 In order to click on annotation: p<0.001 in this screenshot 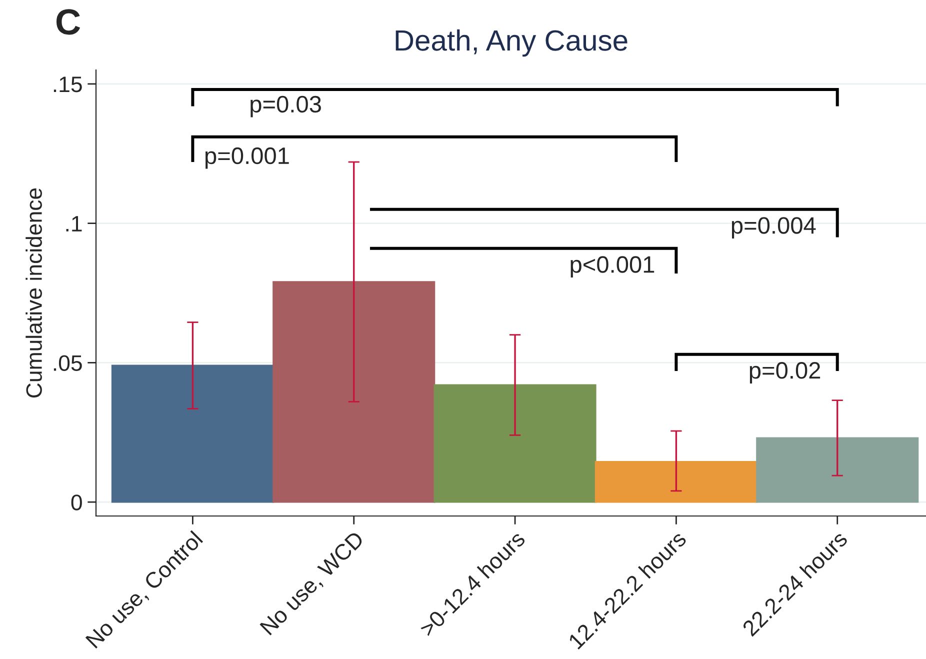, I will do `click(612, 267)`.